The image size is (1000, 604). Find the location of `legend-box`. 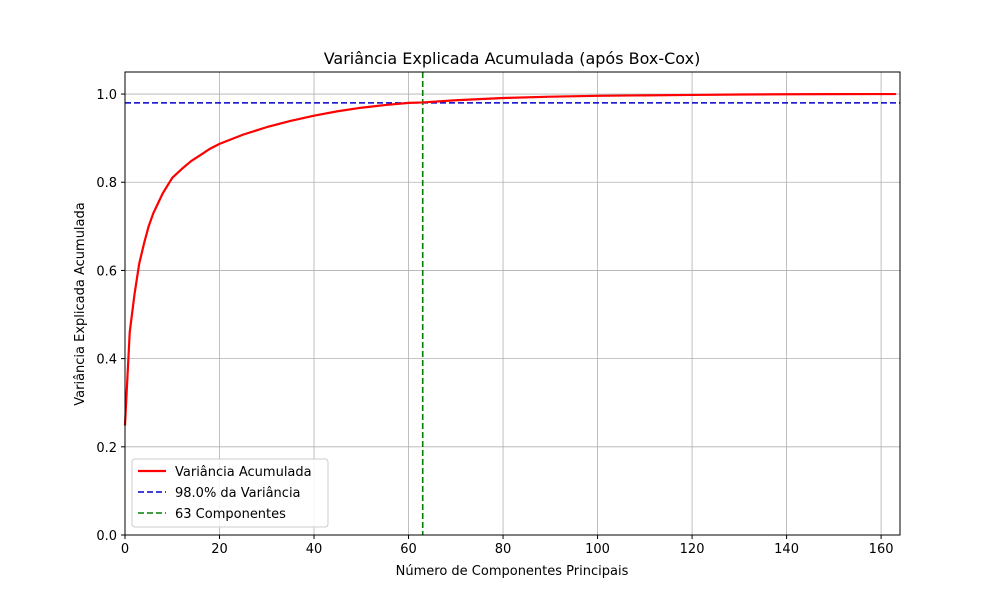

legend-box is located at coordinates (230, 493).